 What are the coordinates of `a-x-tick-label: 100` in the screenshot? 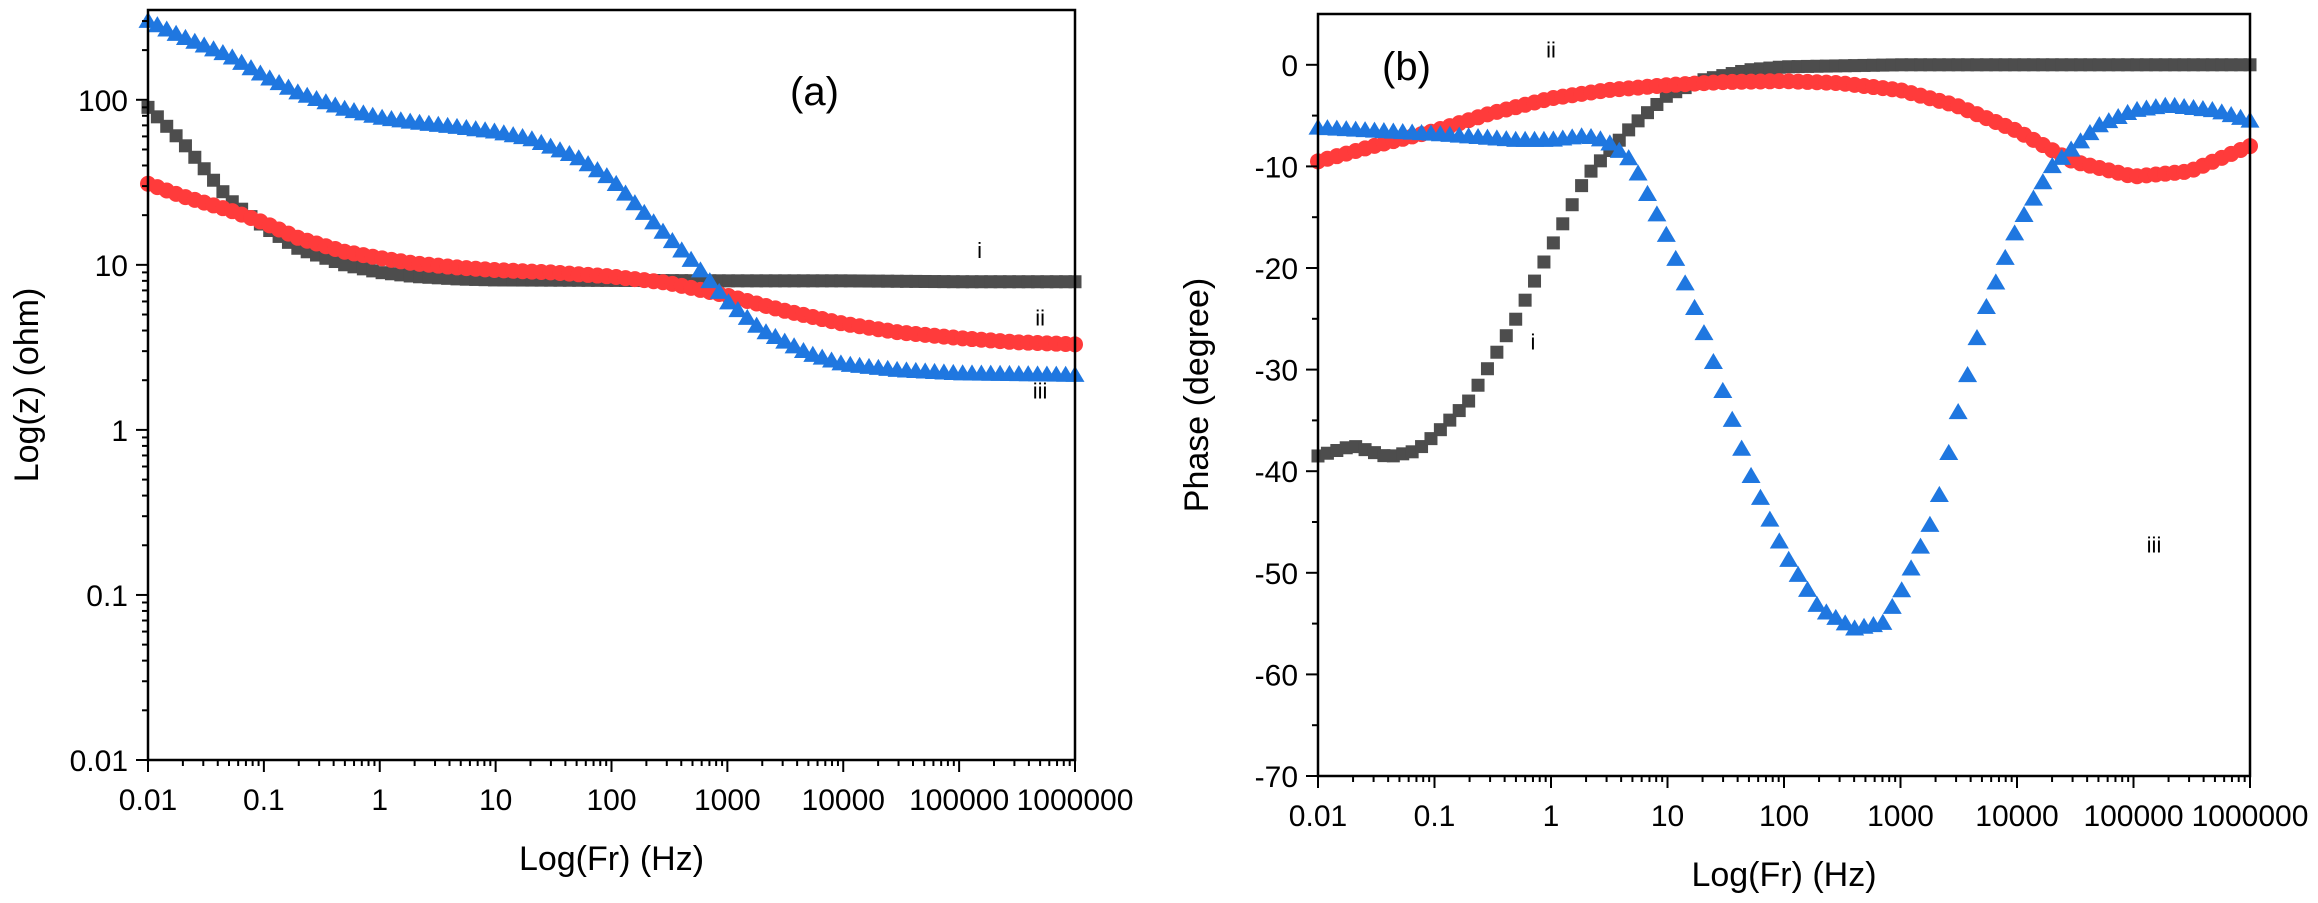 It's located at (611, 800).